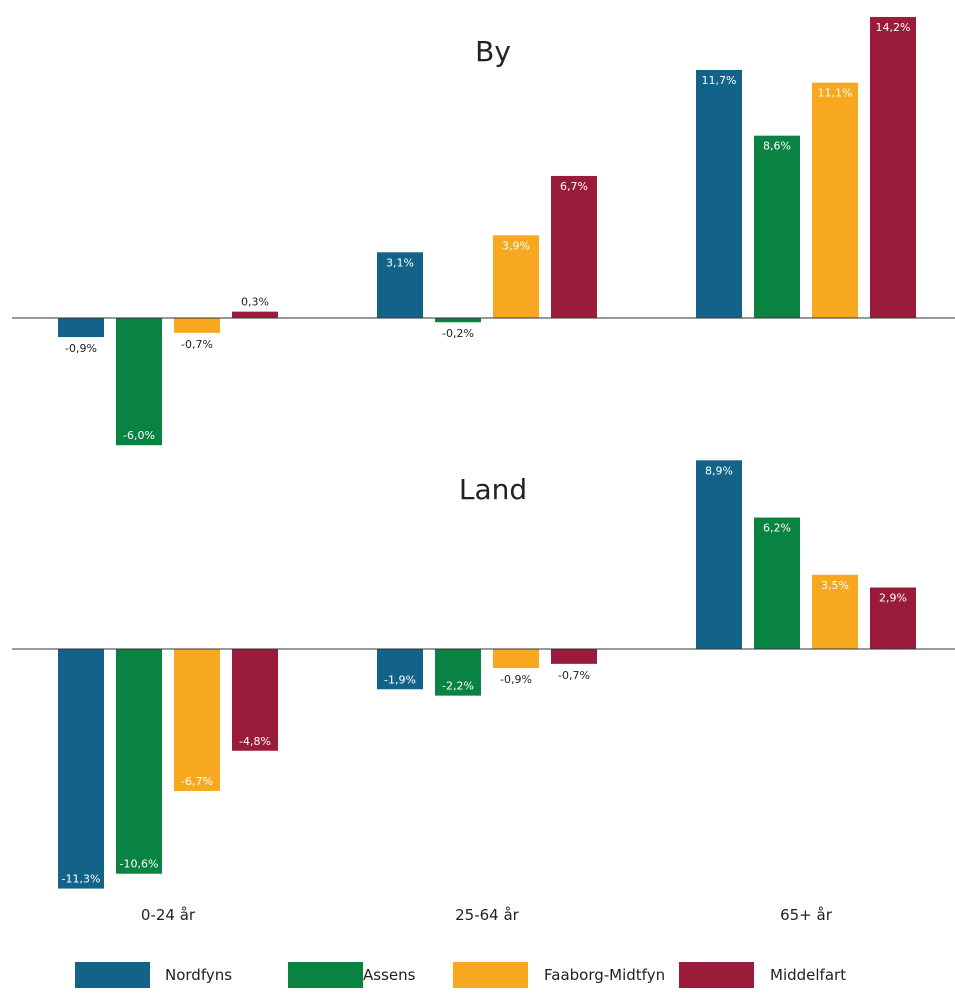  Describe the element at coordinates (168, 915) in the screenshot. I see `category-label-0-24-r: 0-24 år` at that location.